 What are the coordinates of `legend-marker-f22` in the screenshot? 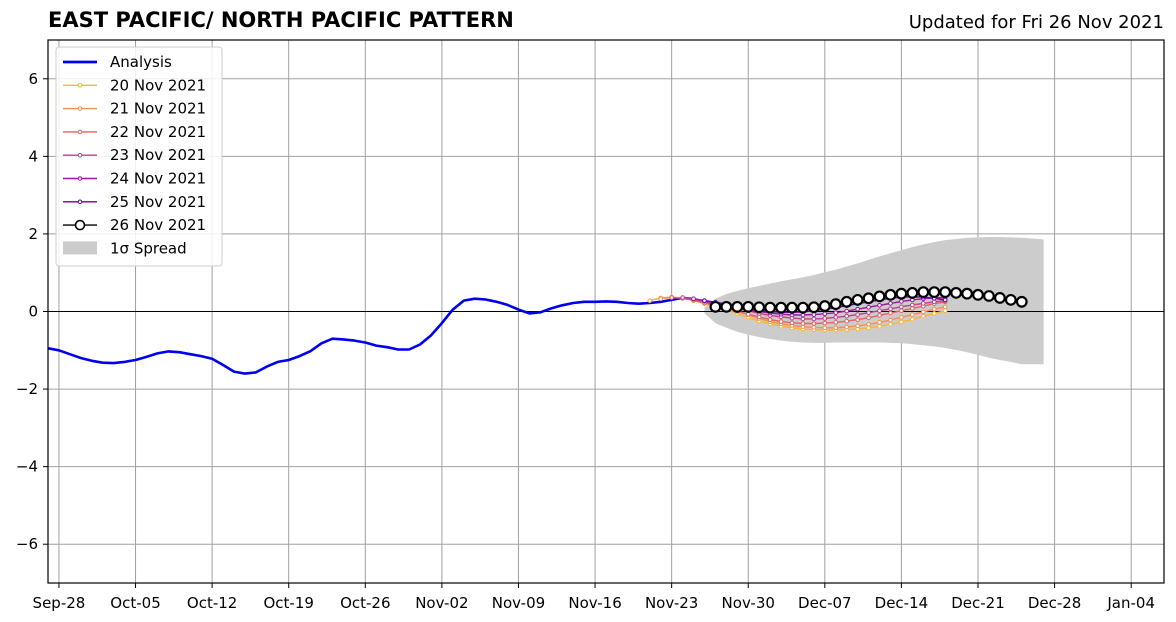 It's located at (80, 132).